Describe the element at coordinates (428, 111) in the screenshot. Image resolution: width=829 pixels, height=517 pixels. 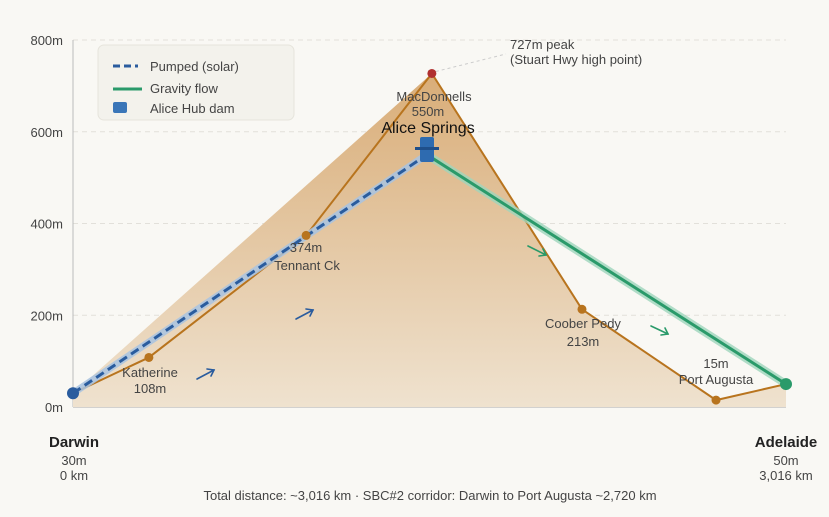
I see `macdonnells-elev: 550m` at that location.